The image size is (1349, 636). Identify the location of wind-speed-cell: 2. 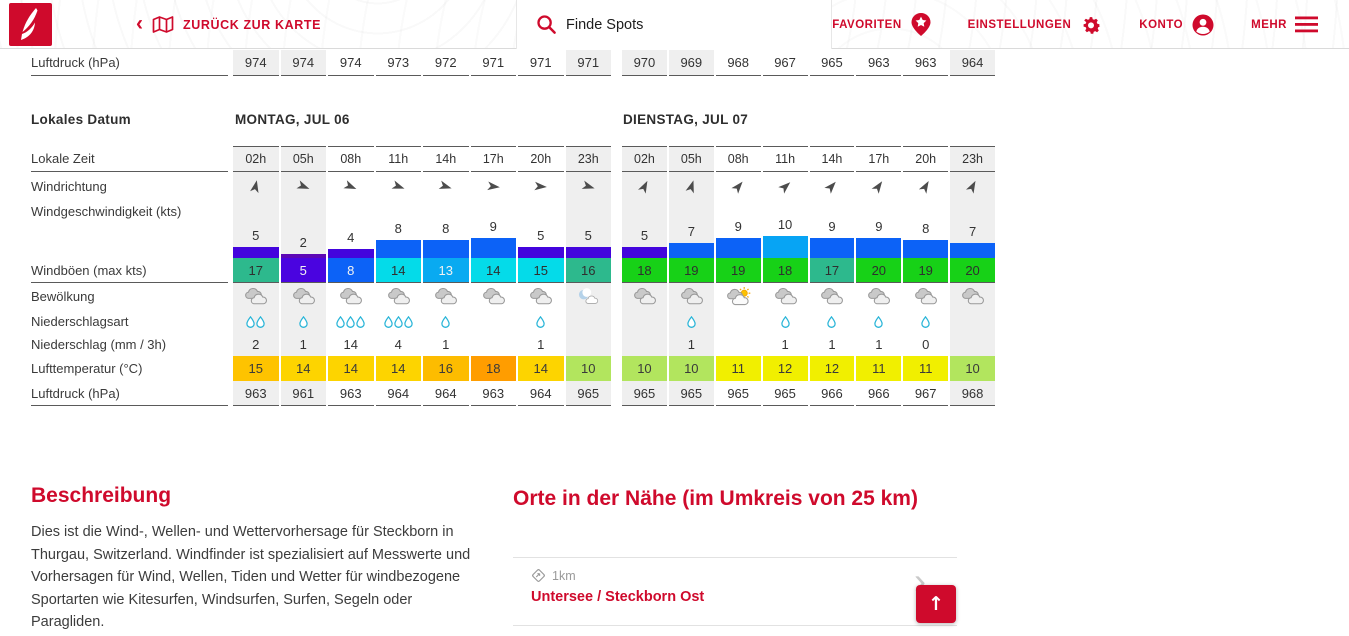
(303, 229).